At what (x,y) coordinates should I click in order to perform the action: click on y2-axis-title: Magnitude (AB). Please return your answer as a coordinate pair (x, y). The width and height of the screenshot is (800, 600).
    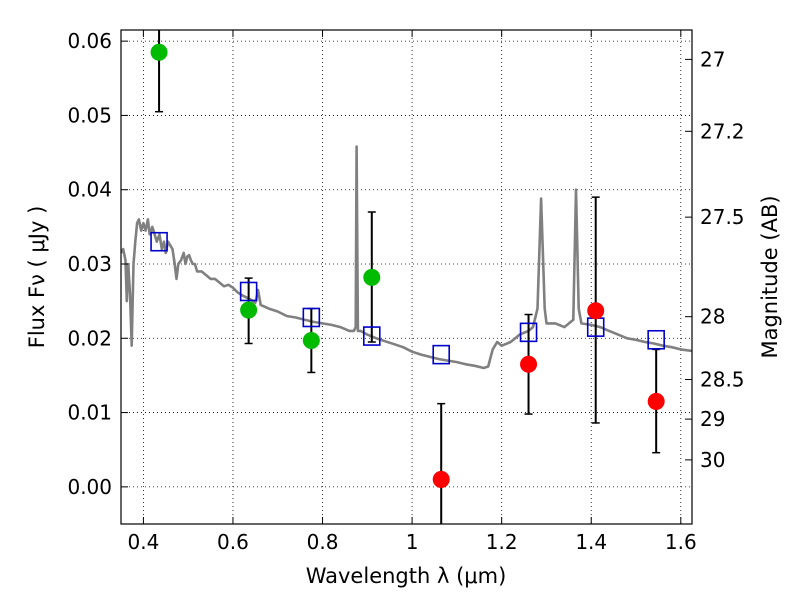
    Looking at the image, I should click on (770, 276).